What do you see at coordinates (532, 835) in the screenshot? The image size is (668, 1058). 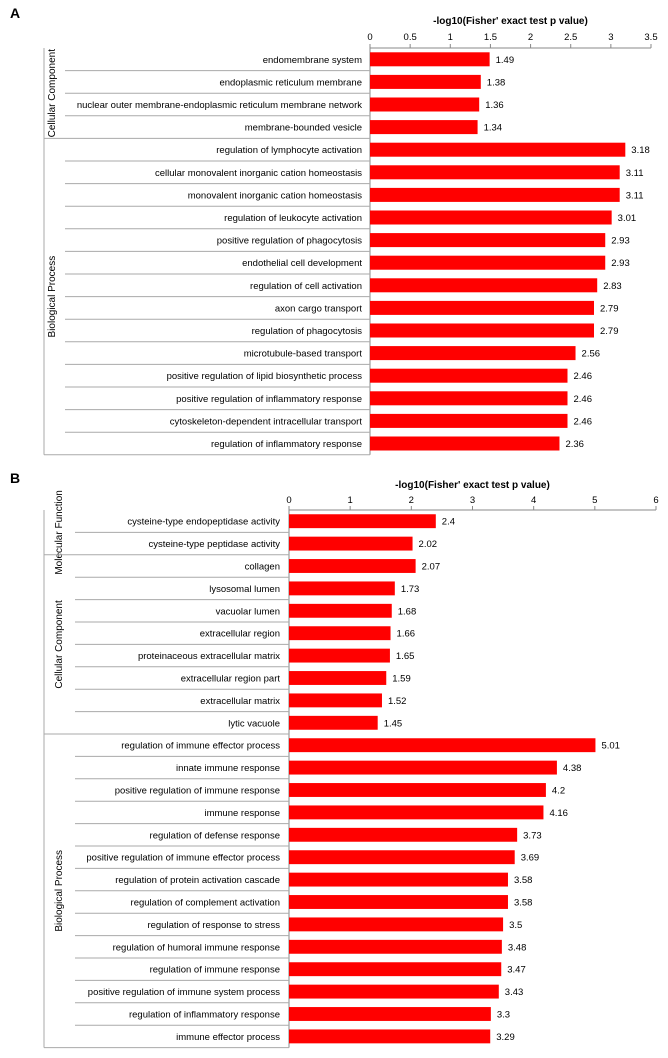 I see `data-label: 3.73` at bounding box center [532, 835].